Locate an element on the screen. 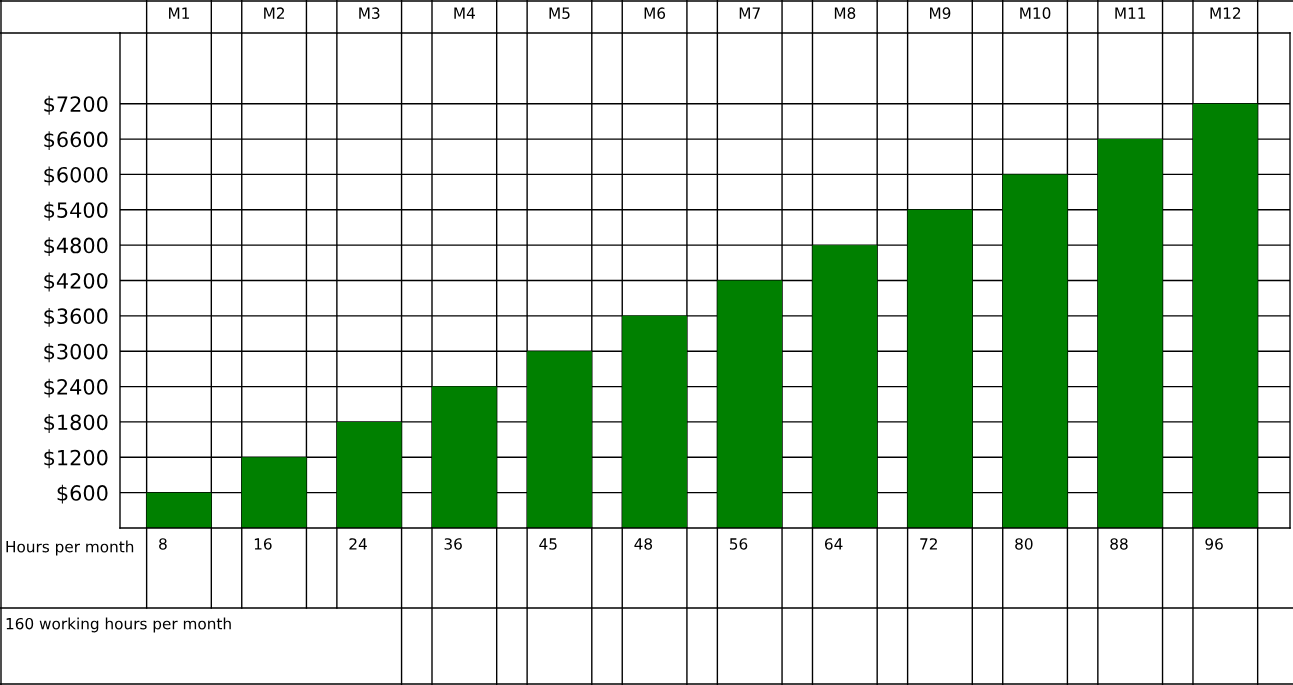  x-tick-label: M2 is located at coordinates (274, 13).